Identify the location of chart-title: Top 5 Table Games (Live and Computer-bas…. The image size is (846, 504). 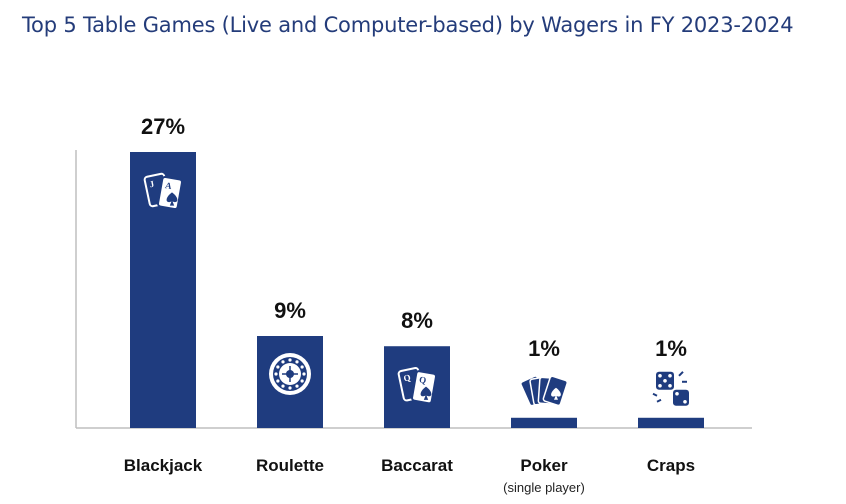
(408, 25).